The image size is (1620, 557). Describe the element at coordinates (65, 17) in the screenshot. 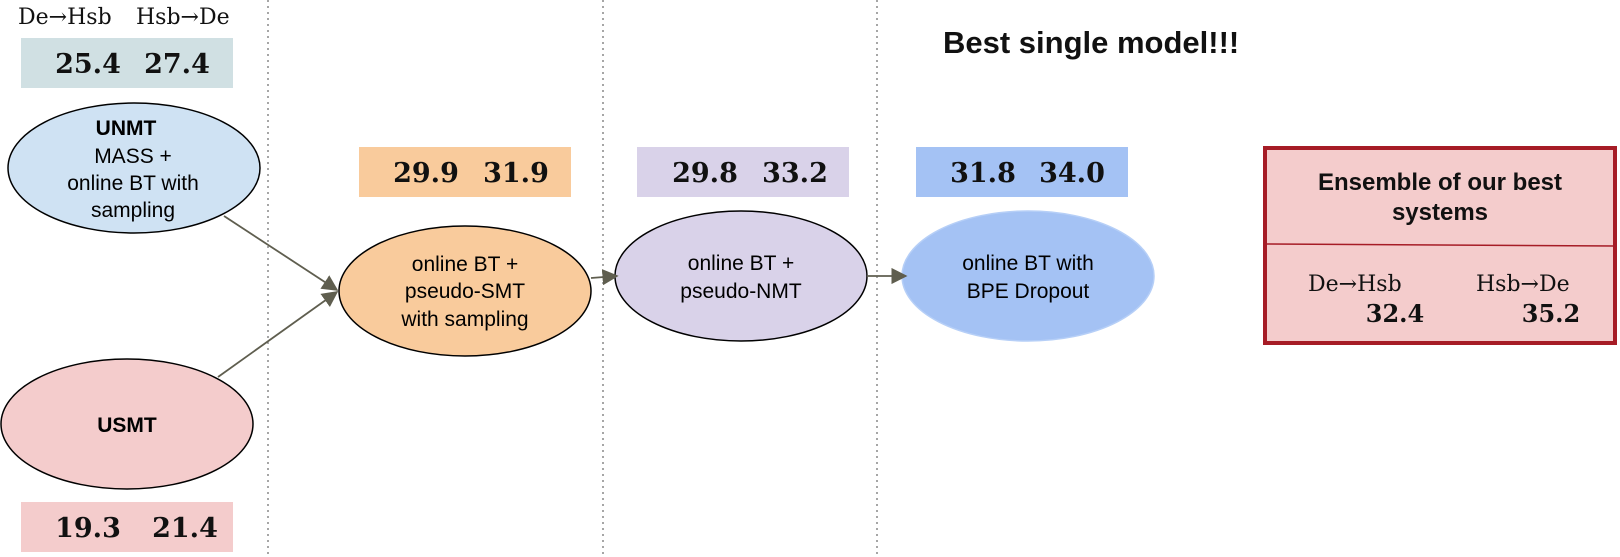

I see `header-dir-de-hsb: De→Hsb` at that location.